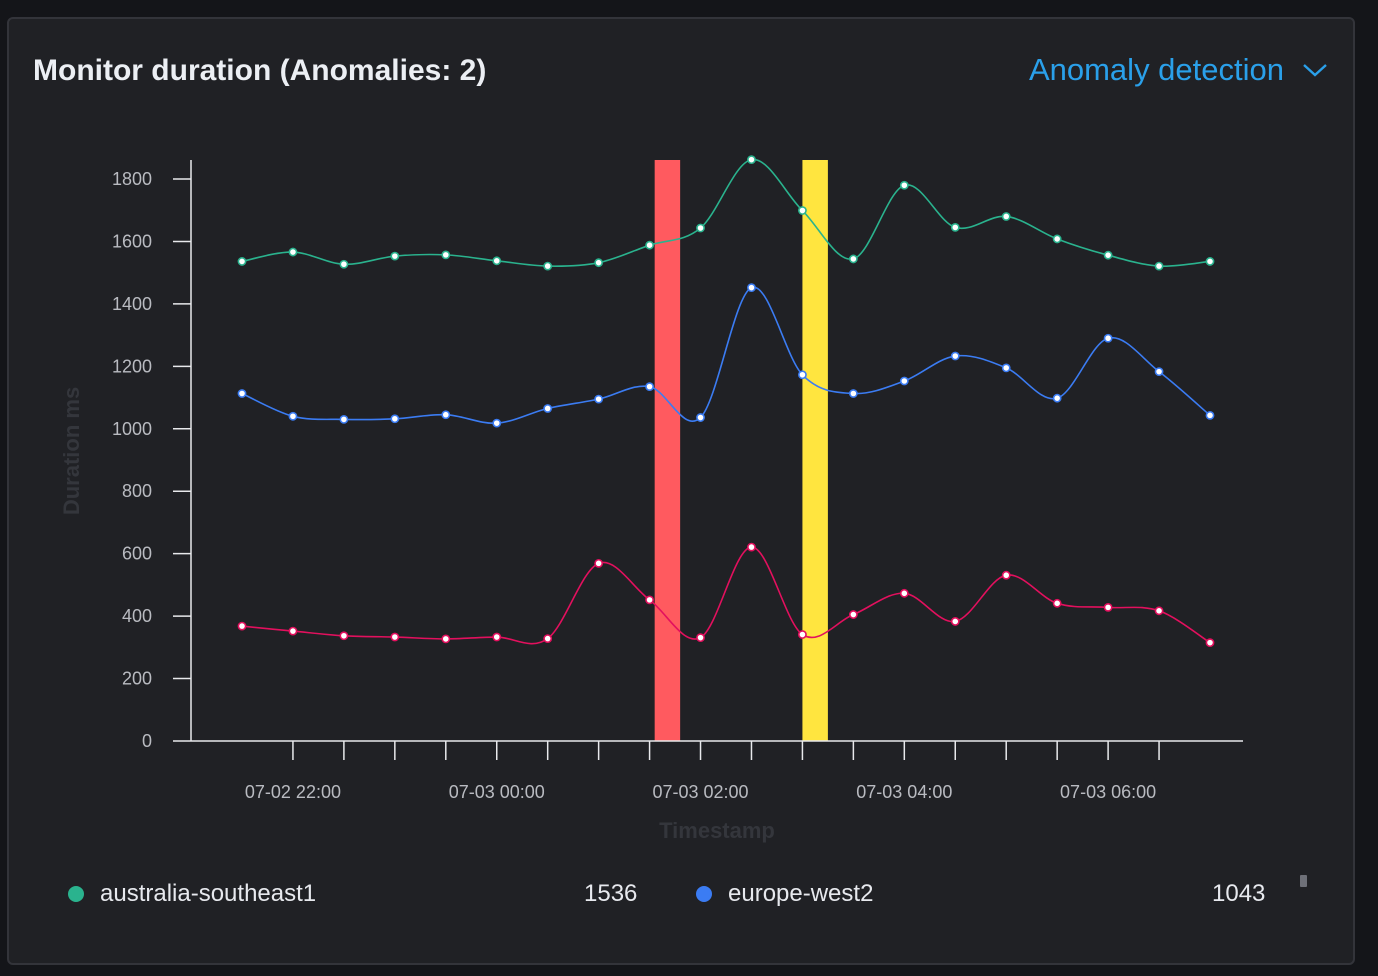 The image size is (1378, 976). What do you see at coordinates (293, 792) in the screenshot?
I see `x-tick-label: 07-02 22:00` at bounding box center [293, 792].